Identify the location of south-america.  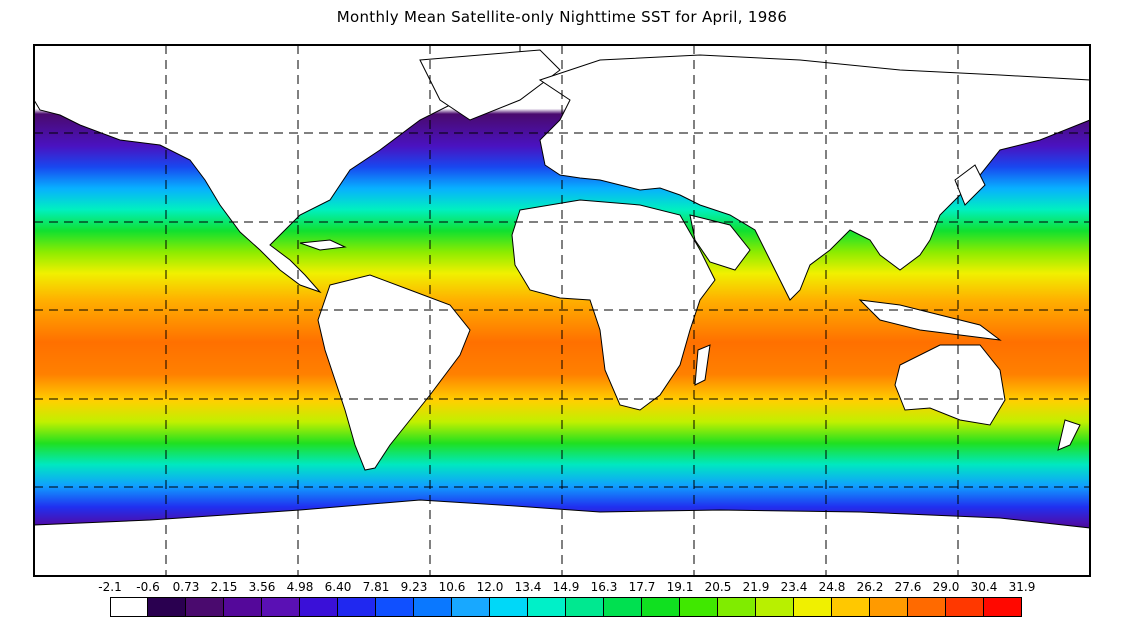
(394, 372).